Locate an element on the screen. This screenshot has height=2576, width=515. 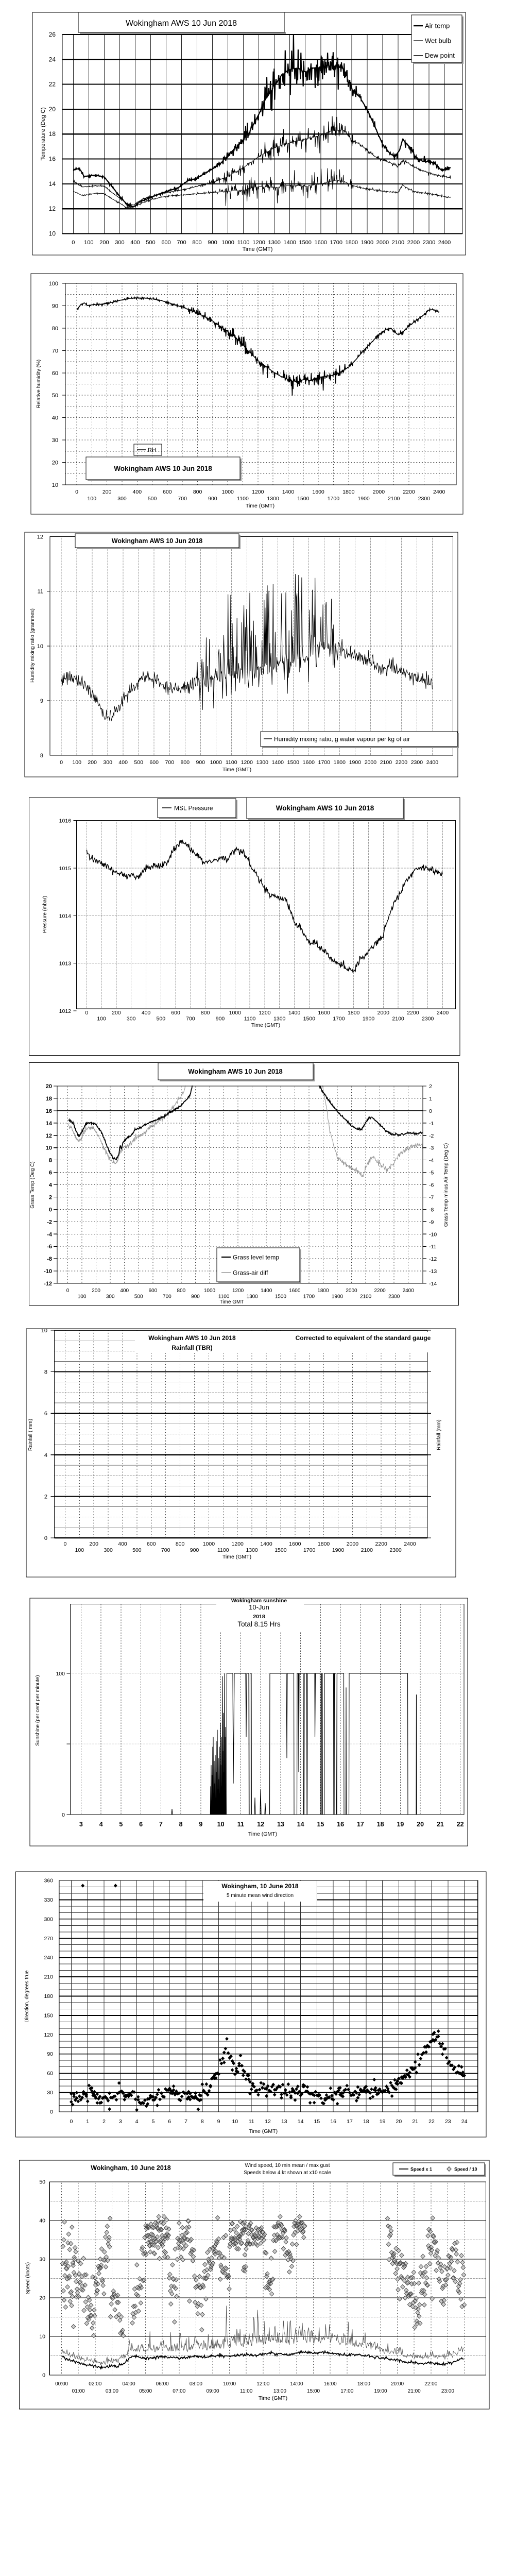
svg-text: 50 is located at coordinates (55, 396).